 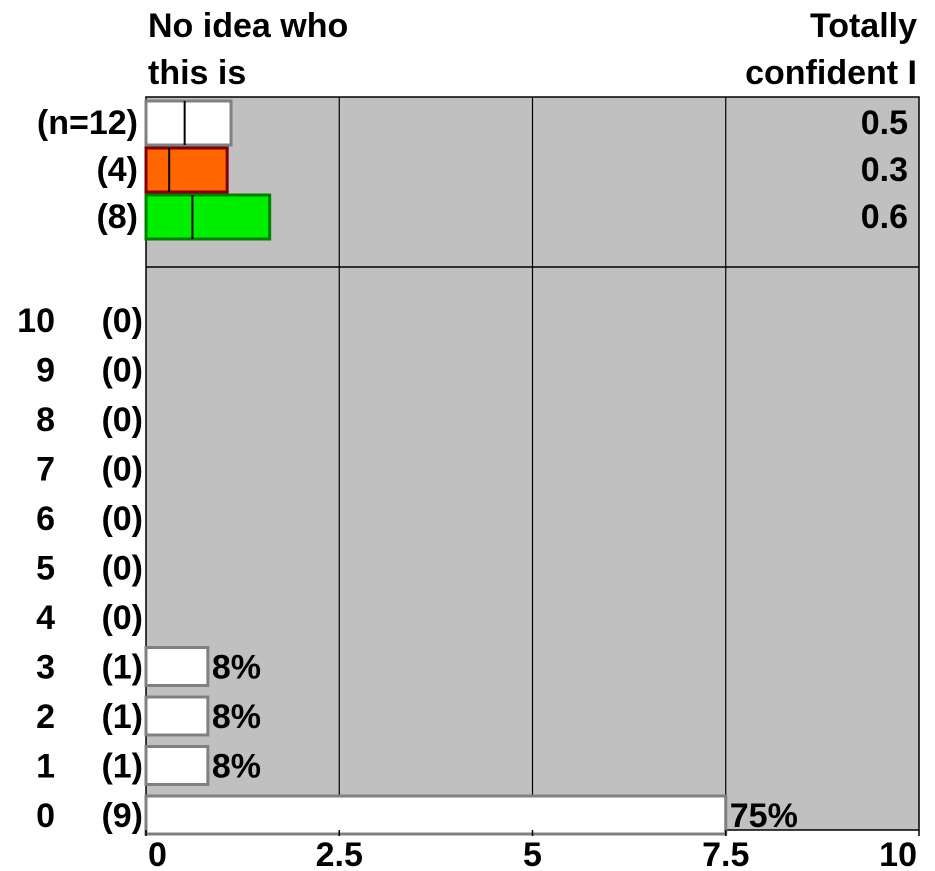 I want to click on summary-count-label: (n=12), so click(x=87, y=123).